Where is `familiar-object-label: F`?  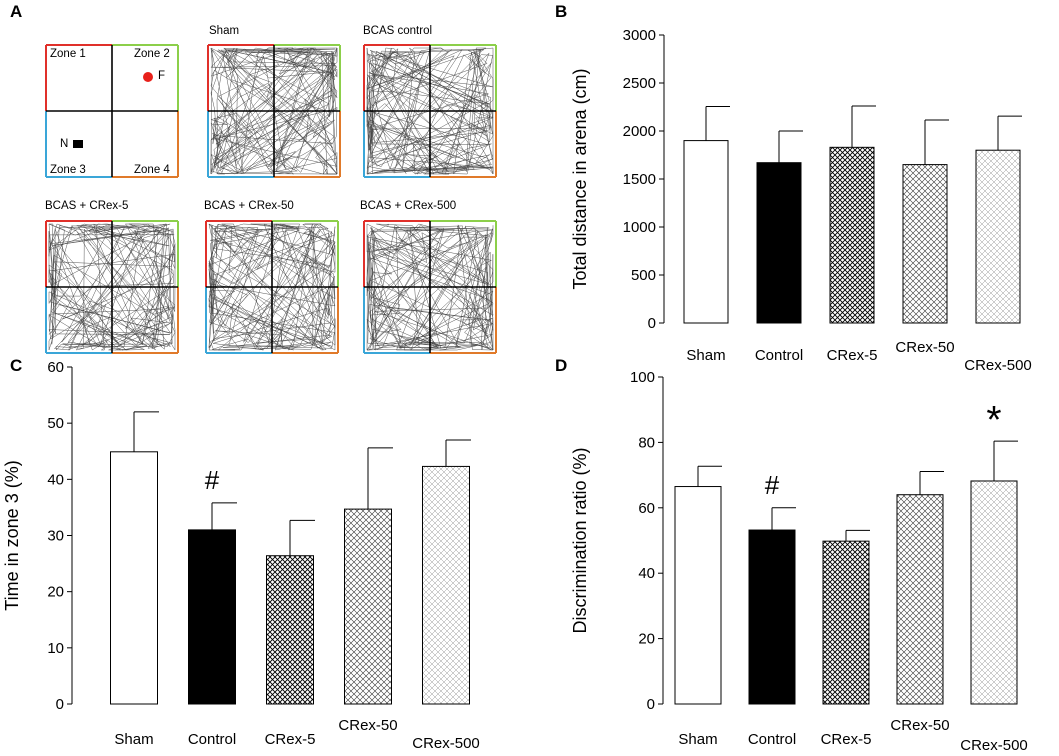 familiar-object-label: F is located at coordinates (162, 76).